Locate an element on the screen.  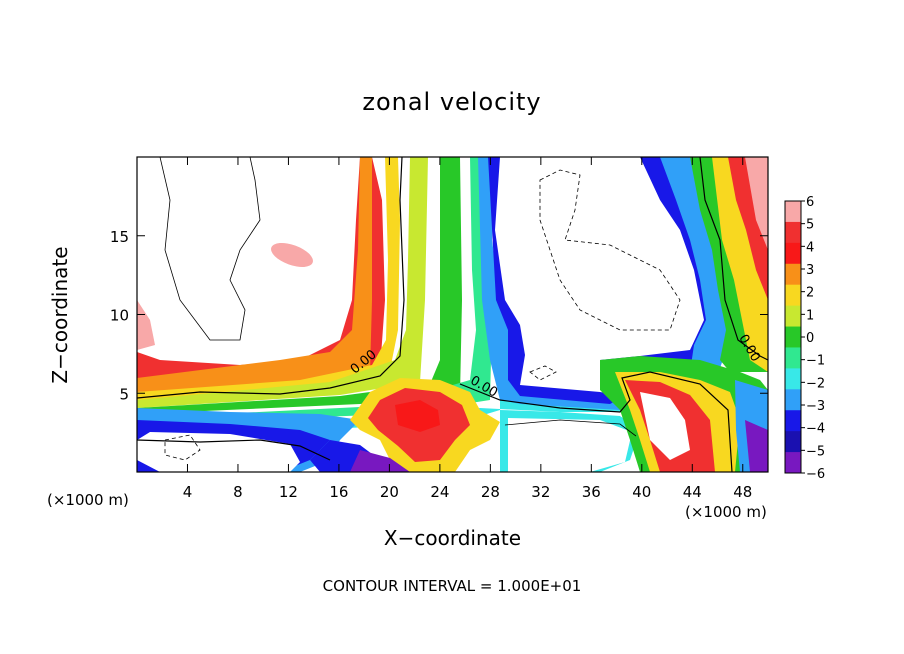
x-axis-label: X−coordinate is located at coordinates (452, 538).